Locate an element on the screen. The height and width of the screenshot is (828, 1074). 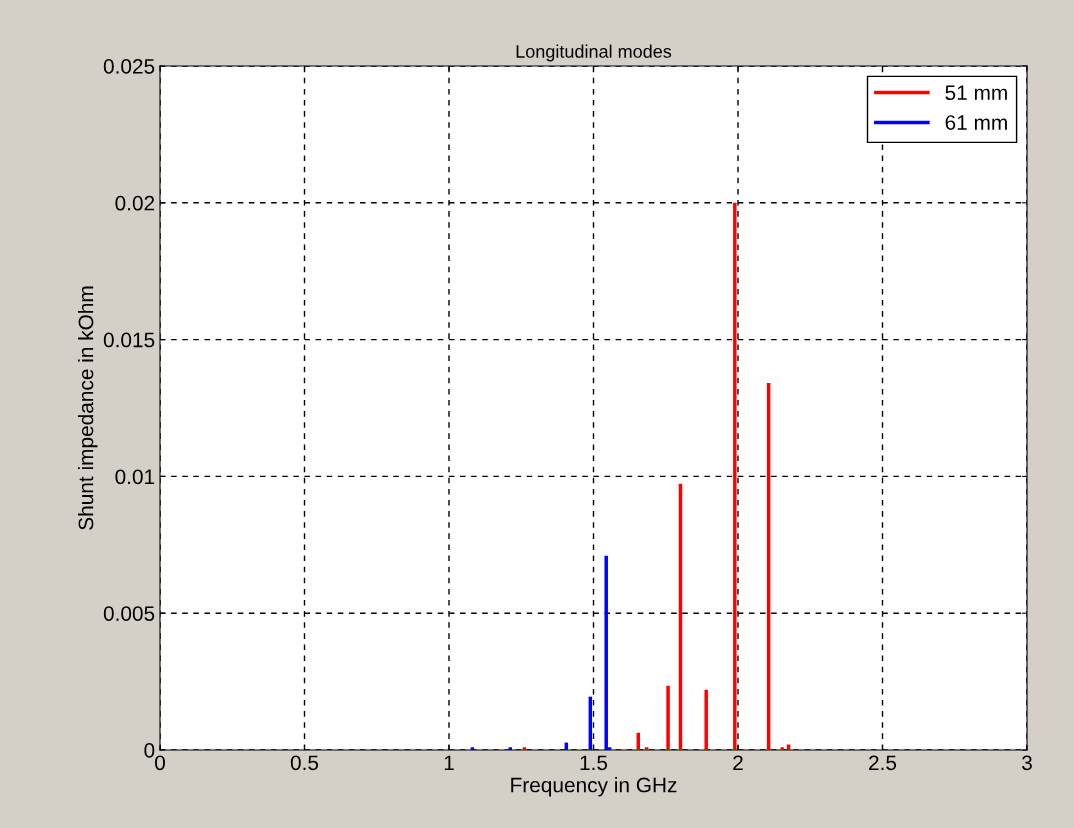
legend-label: 61 mm is located at coordinates (976, 122).